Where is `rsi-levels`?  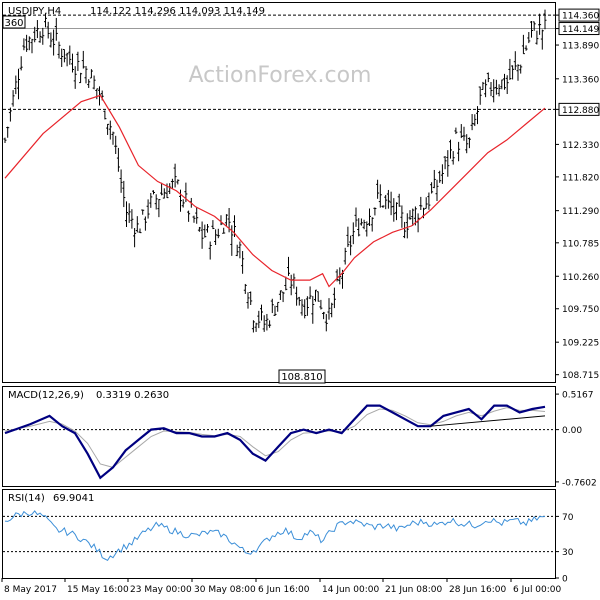 rsi-levels is located at coordinates (279, 534).